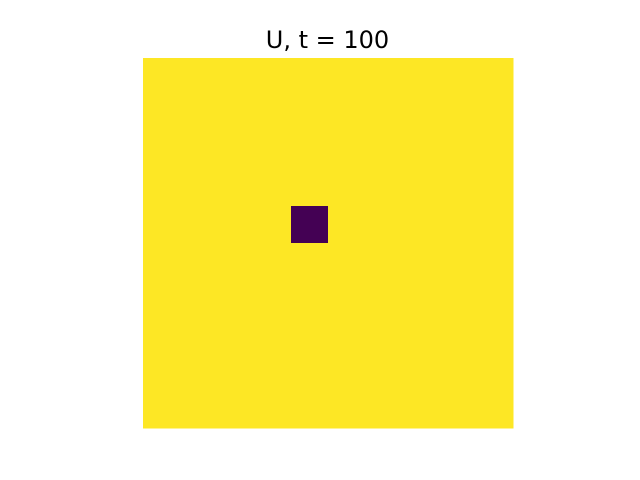  Describe the element at coordinates (273, 373) in the screenshot. I see `heatmap-cell-r8-c3` at that location.